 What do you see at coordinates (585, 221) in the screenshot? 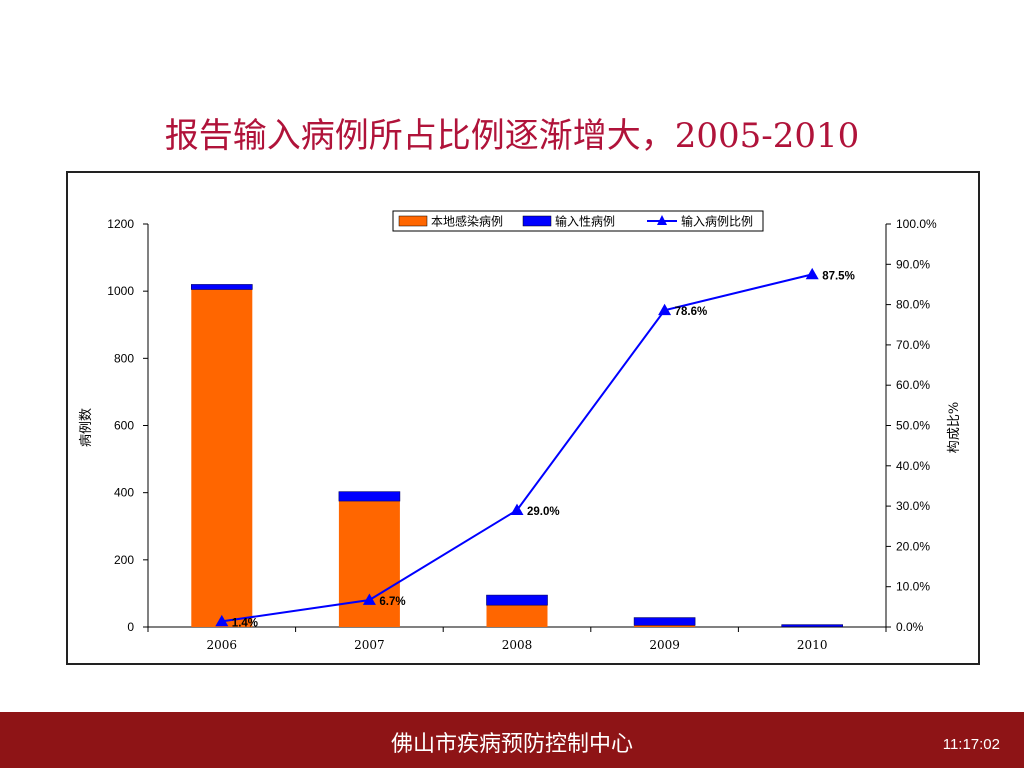
I see `legend-label: 输入性病例` at bounding box center [585, 221].